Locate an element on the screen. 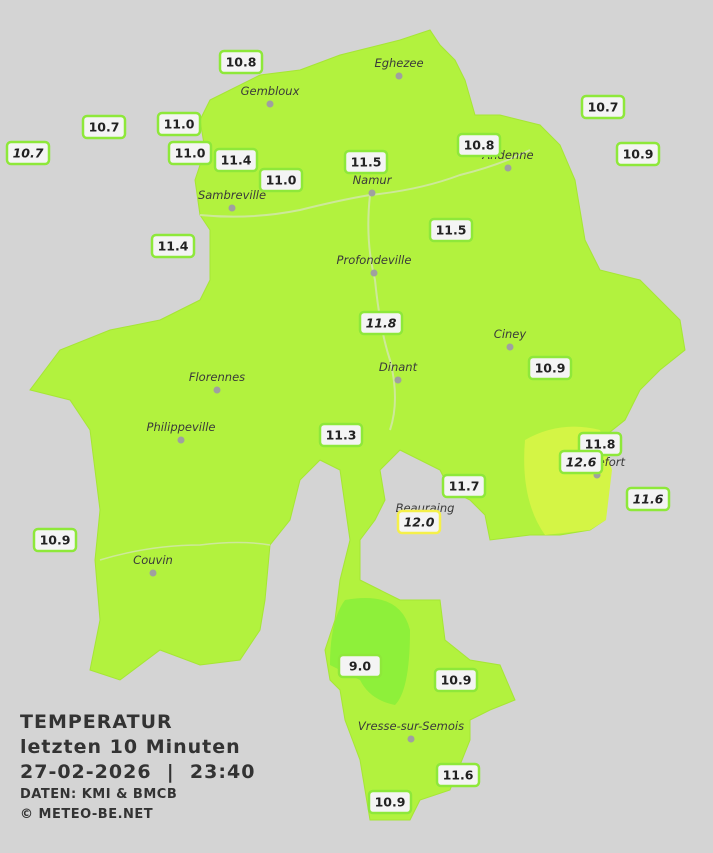 The height and width of the screenshot is (853, 713). station-value: 12.6 is located at coordinates (581, 462).